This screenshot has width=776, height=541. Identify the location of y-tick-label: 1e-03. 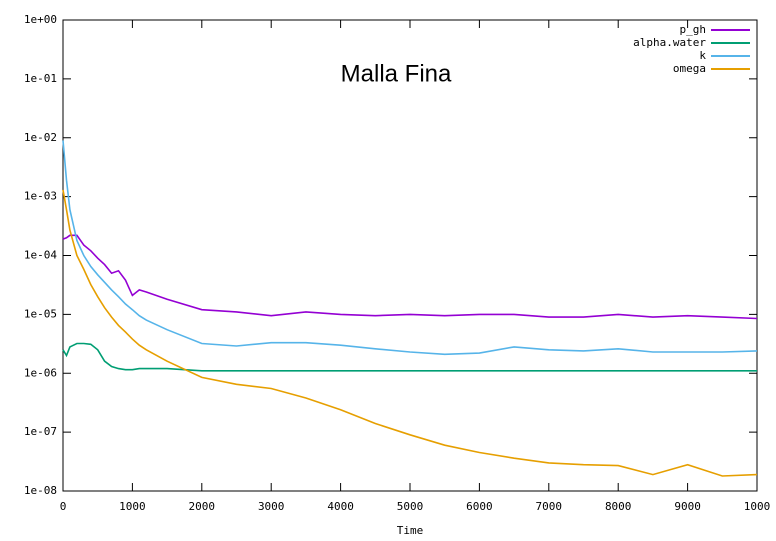
(40, 196).